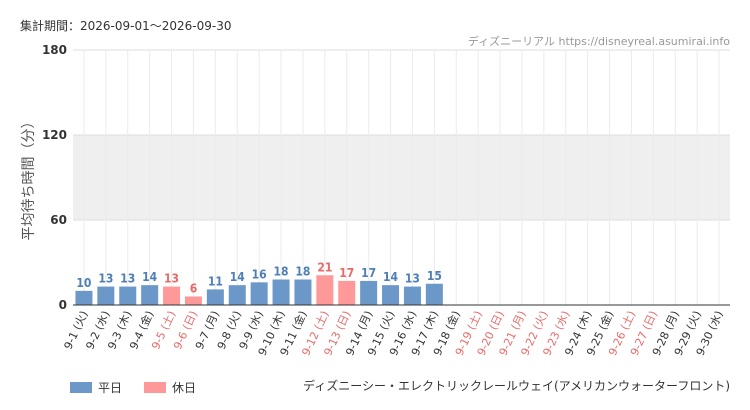 This screenshot has height=410, width=750. What do you see at coordinates (96, 387) in the screenshot?
I see `legend-item-weekday: 平日` at bounding box center [96, 387].